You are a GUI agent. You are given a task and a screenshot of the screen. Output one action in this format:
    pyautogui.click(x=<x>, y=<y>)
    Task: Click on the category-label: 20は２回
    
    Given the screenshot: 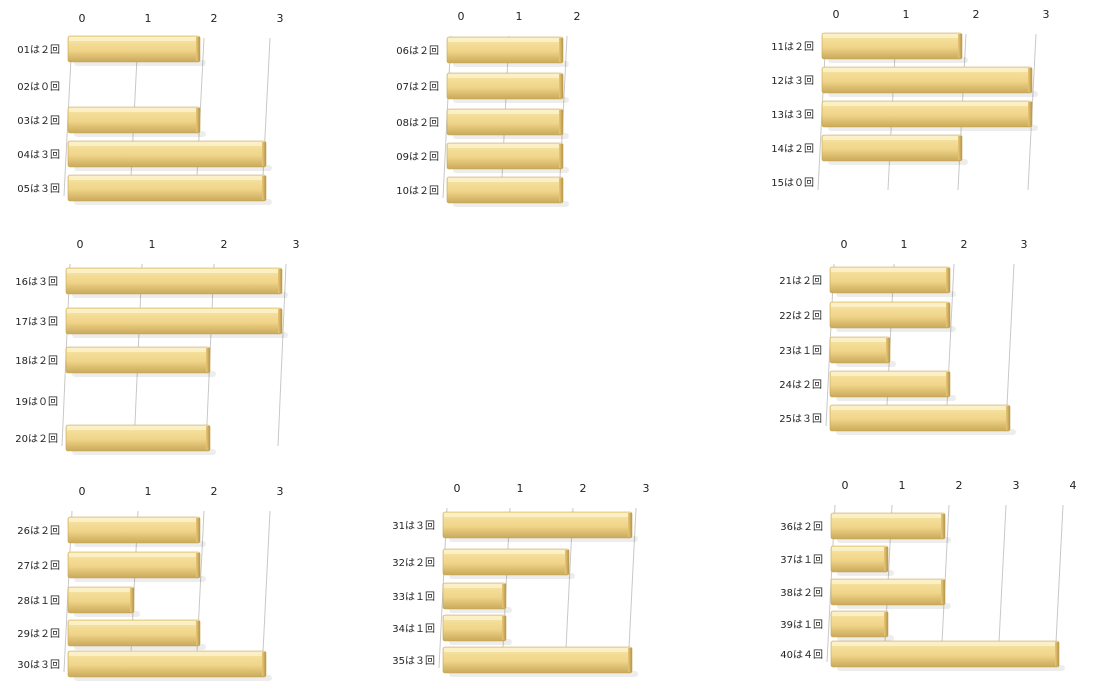 What is the action you would take?
    pyautogui.click(x=36, y=439)
    